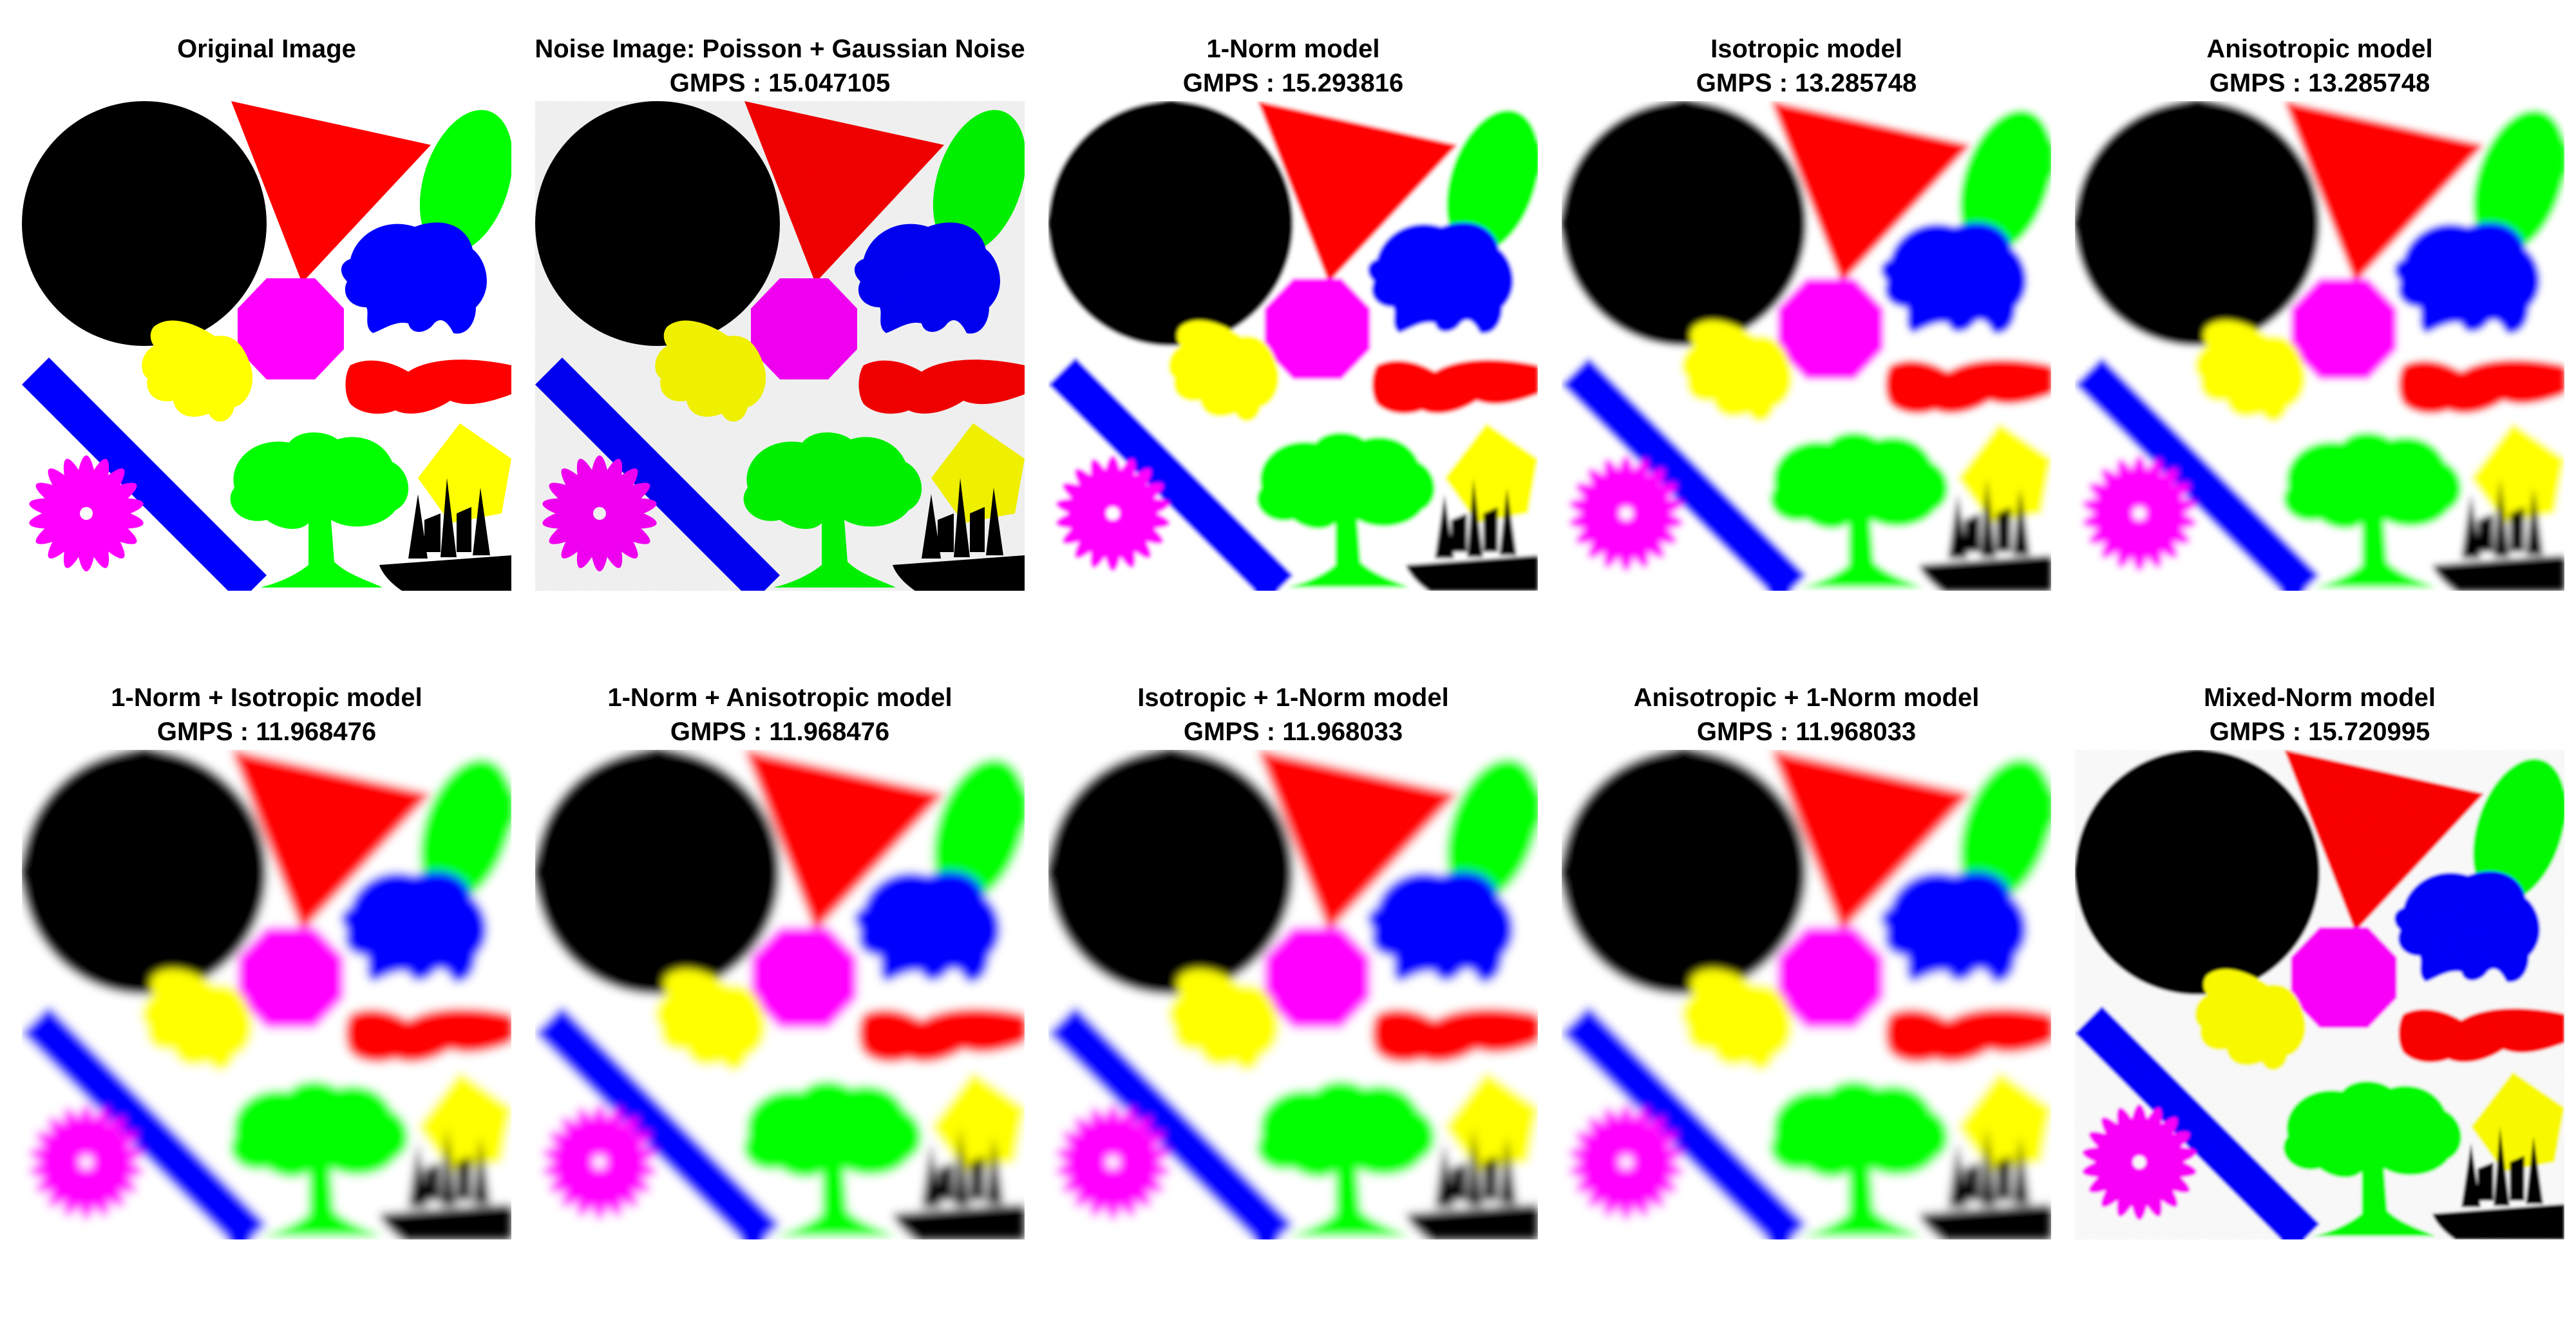  What do you see at coordinates (1806, 49) in the screenshot?
I see `panel-title: Isotropic model` at bounding box center [1806, 49].